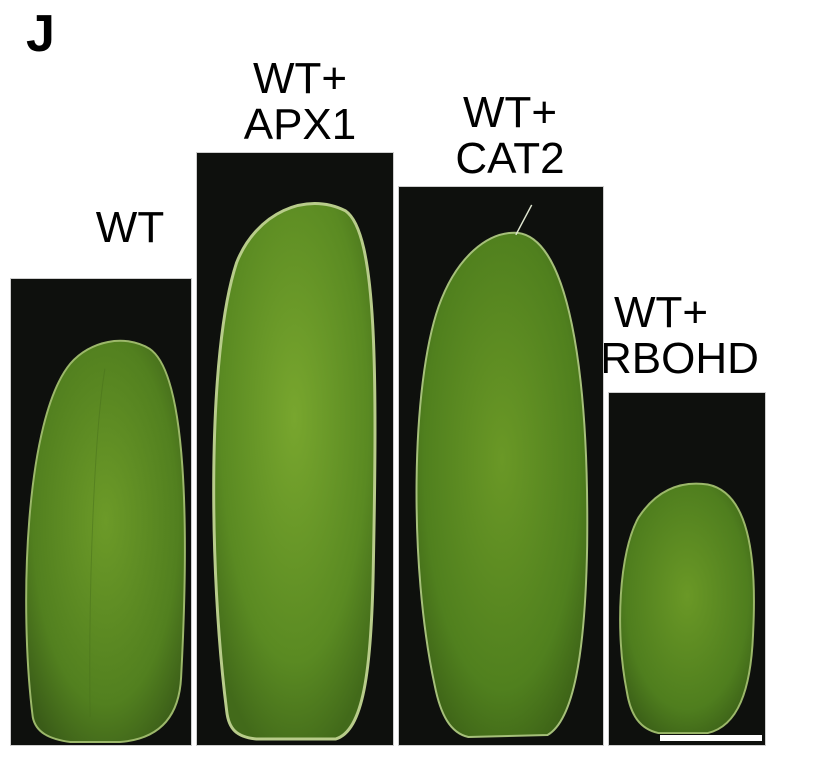  Describe the element at coordinates (300, 78) in the screenshot. I see `label-wt-apx1-line1: WT+` at that location.